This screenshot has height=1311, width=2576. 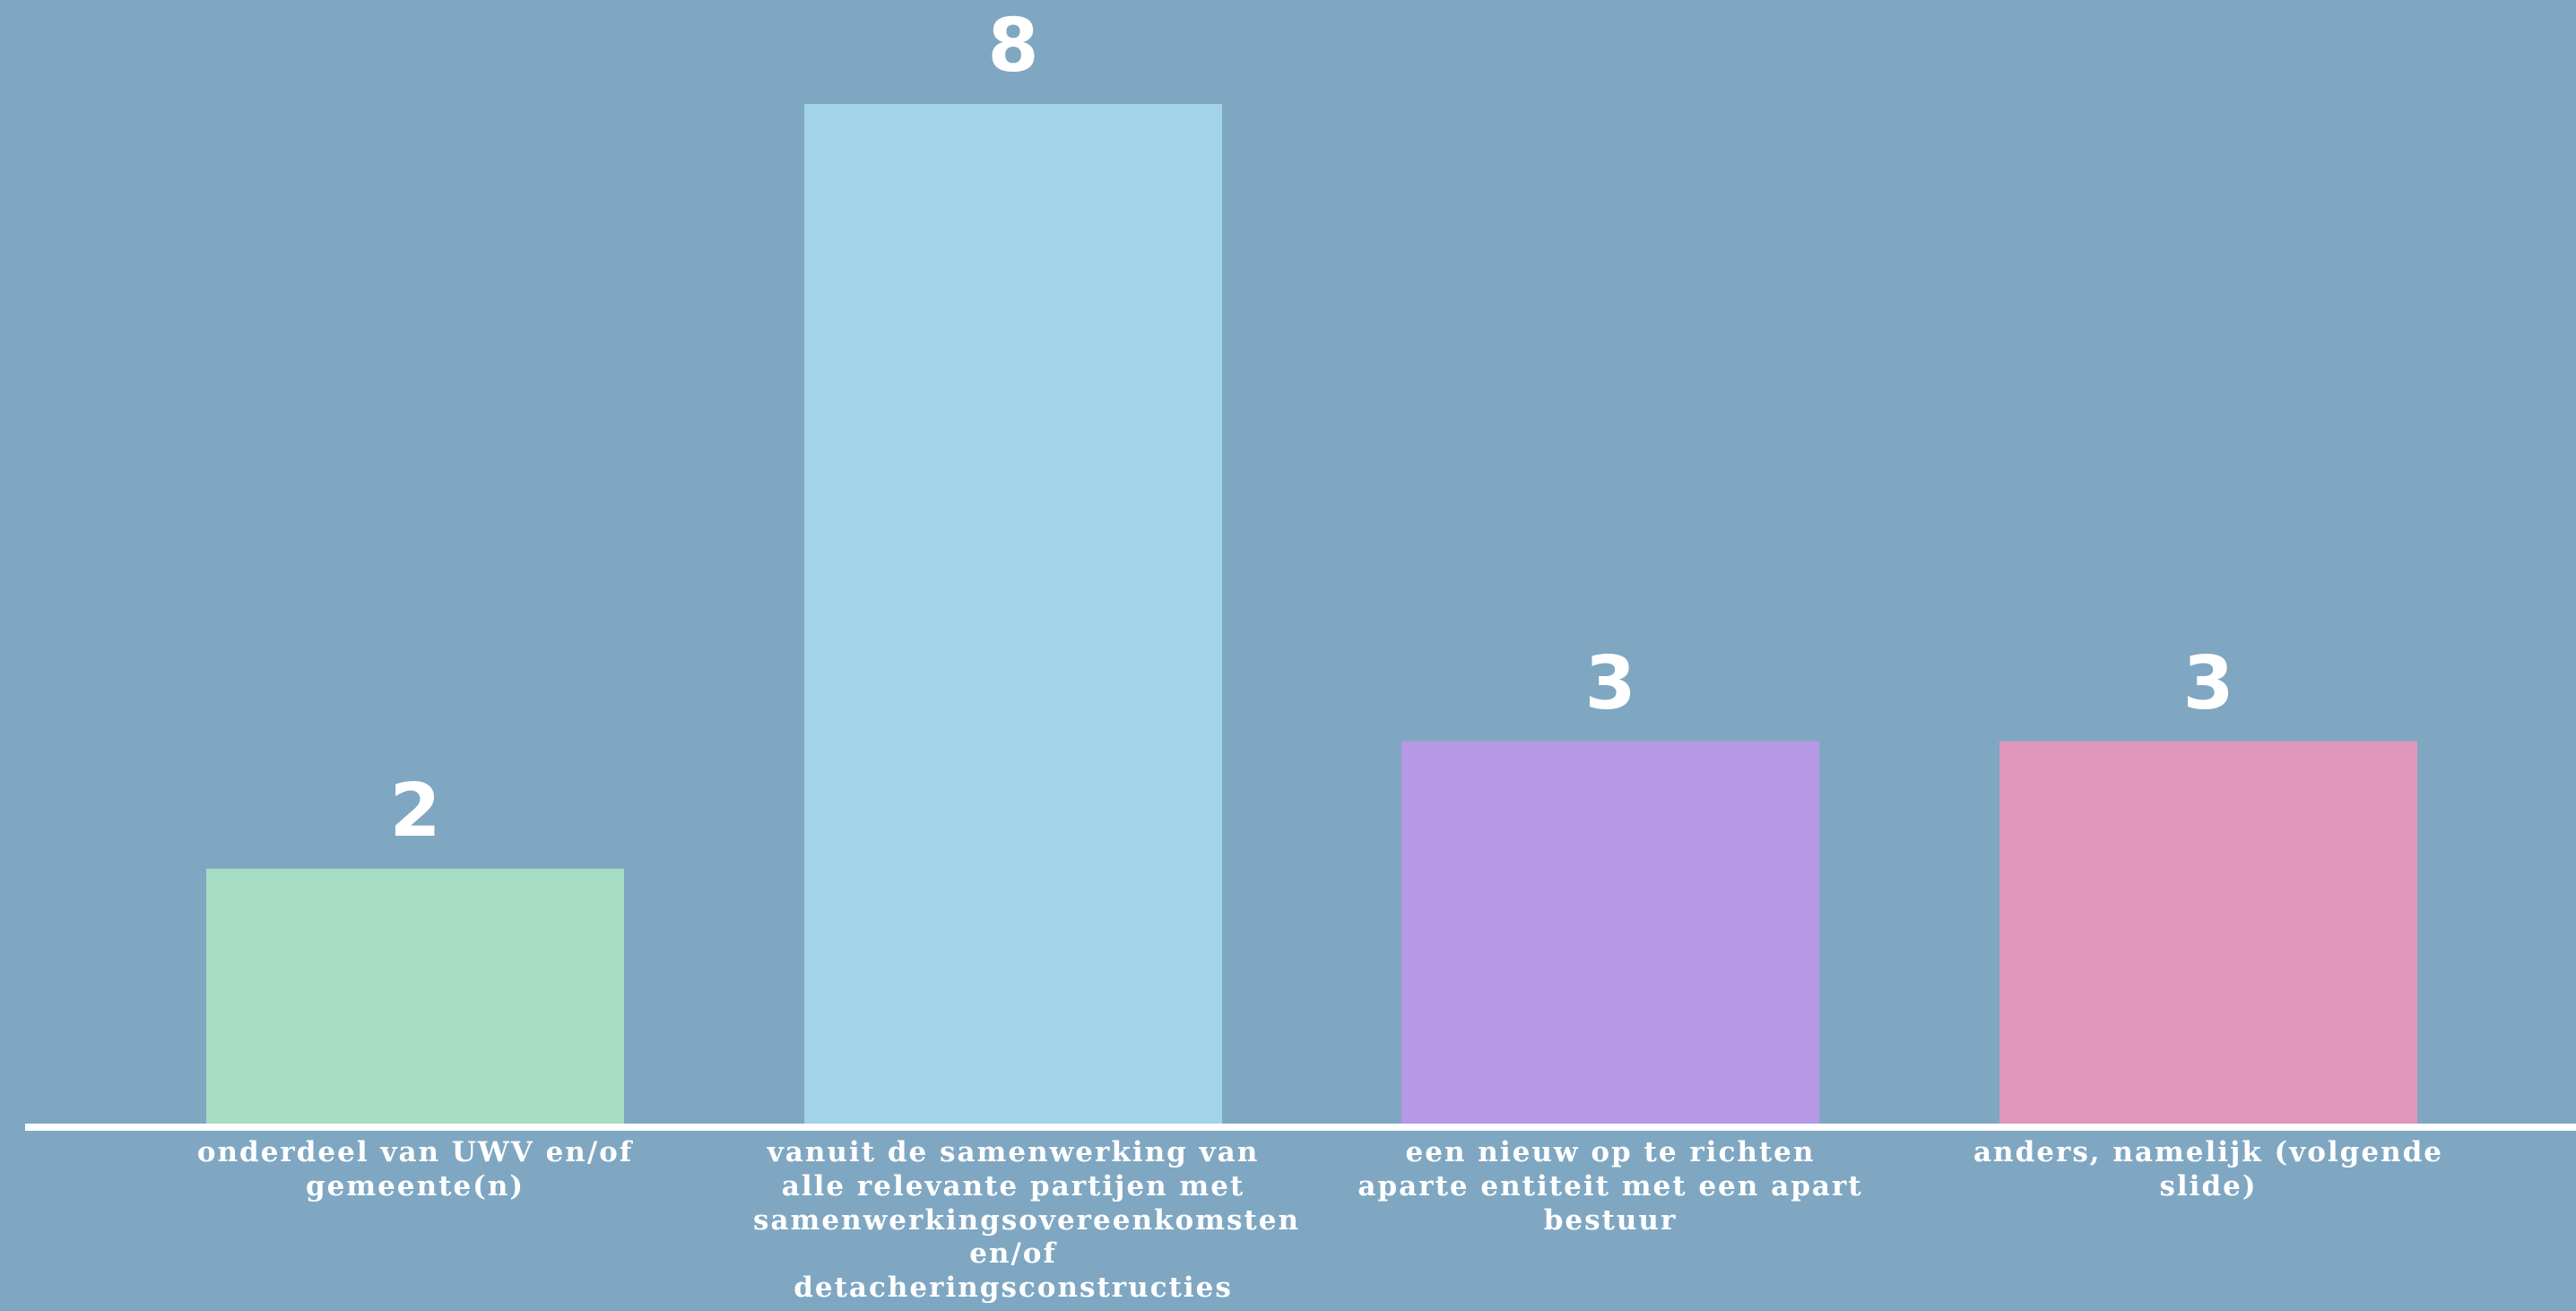 I want to click on category-label-4: anders, namelijk (volgende slide), so click(x=2208, y=1169).